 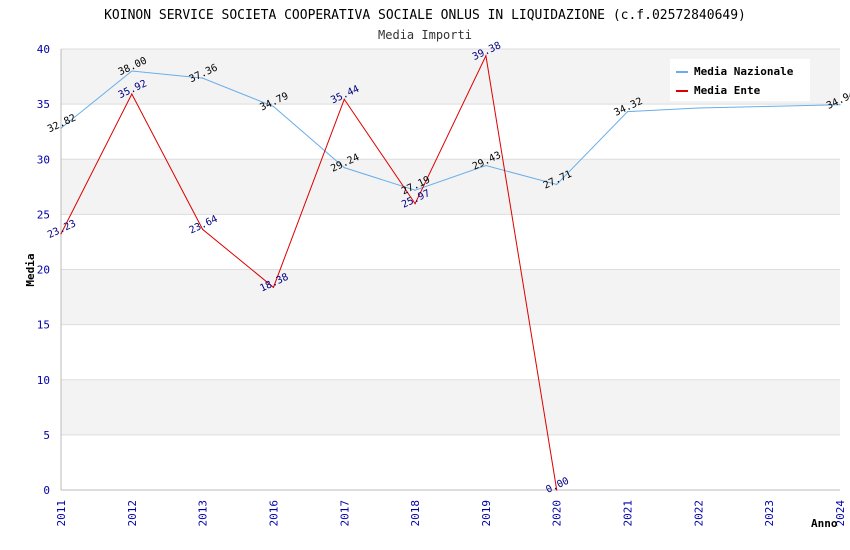 What do you see at coordinates (425, 35) in the screenshot?
I see `chart-subtitle: Media Importi` at bounding box center [425, 35].